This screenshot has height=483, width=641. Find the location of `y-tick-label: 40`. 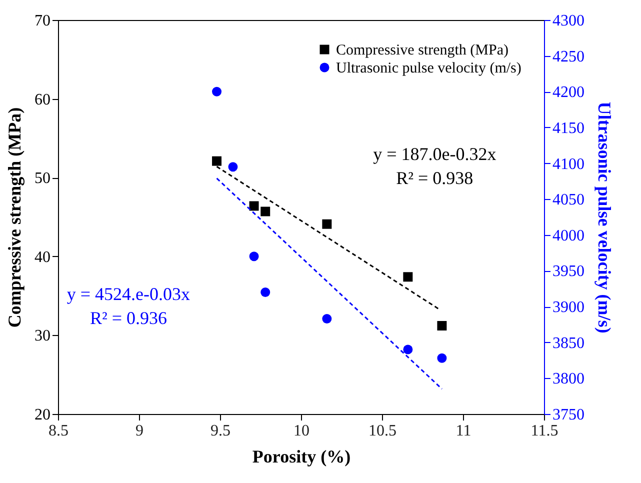

y-tick-label: 40 is located at coordinates (42, 257).